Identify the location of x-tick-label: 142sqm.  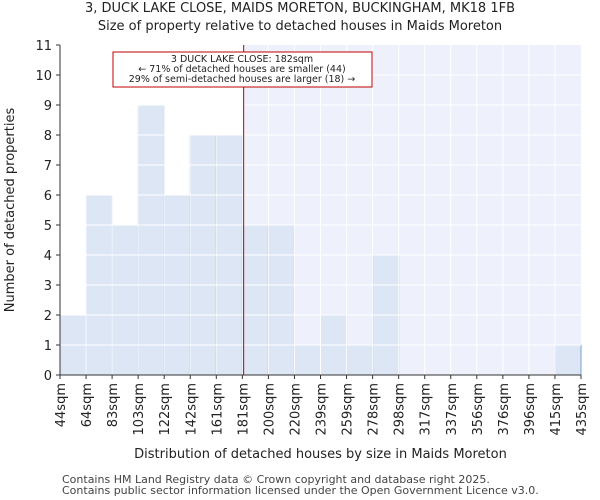
(191, 409).